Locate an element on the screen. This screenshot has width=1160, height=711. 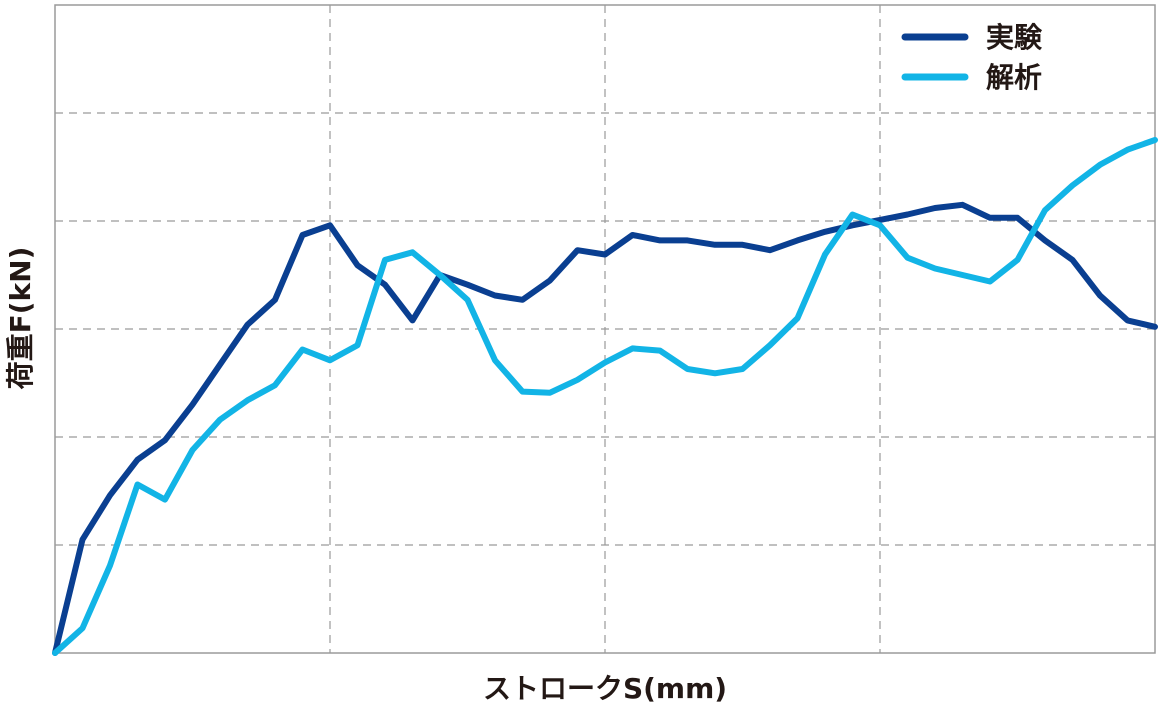
y-axis-label: 荷重F(kN) is located at coordinates (20, 318).